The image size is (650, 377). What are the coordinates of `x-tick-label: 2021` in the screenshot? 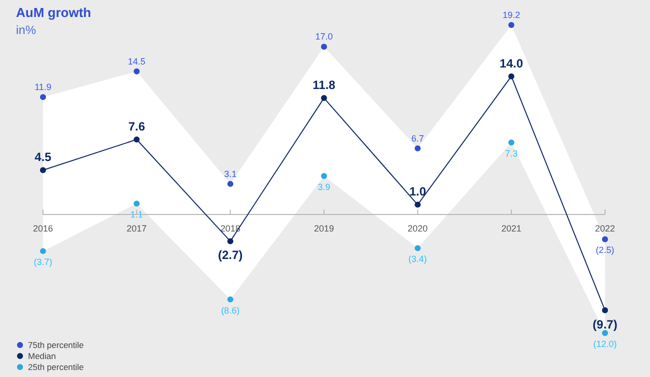 It's located at (511, 229).